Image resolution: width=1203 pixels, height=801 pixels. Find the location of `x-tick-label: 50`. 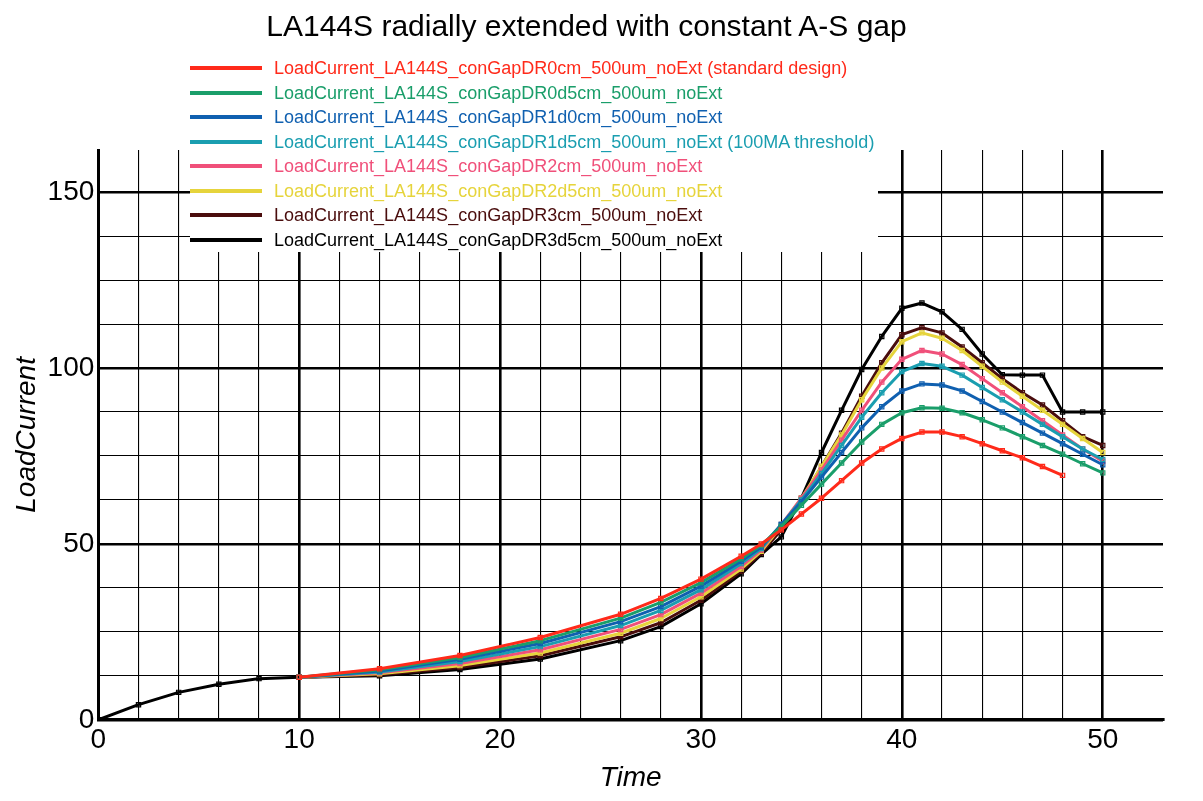

x-tick-label: 50 is located at coordinates (1103, 739).